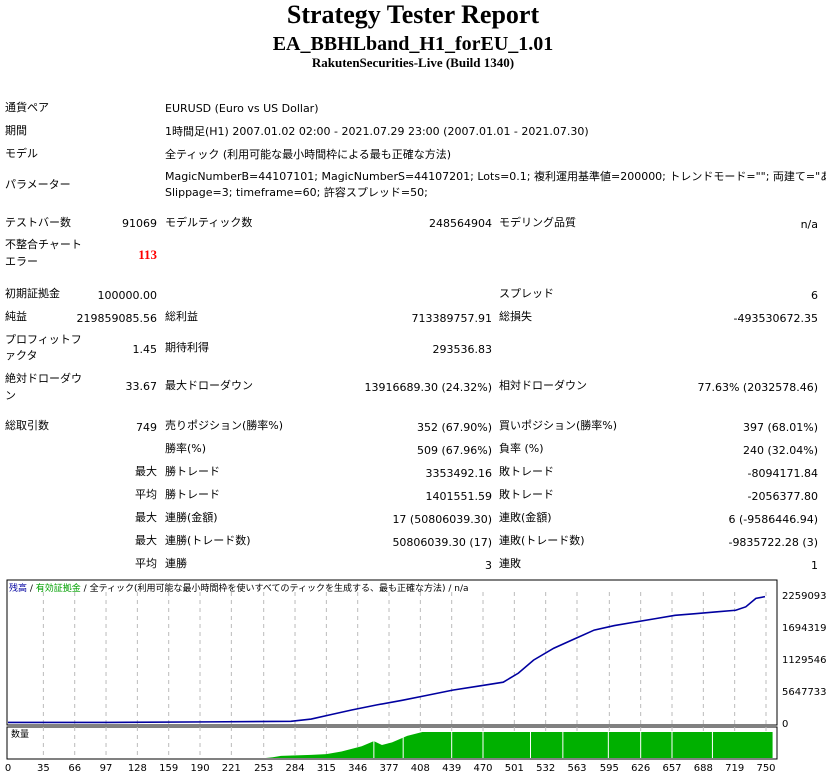  What do you see at coordinates (58, 588) in the screenshot?
I see `legend-equity: 有効証拠金` at bounding box center [58, 588].